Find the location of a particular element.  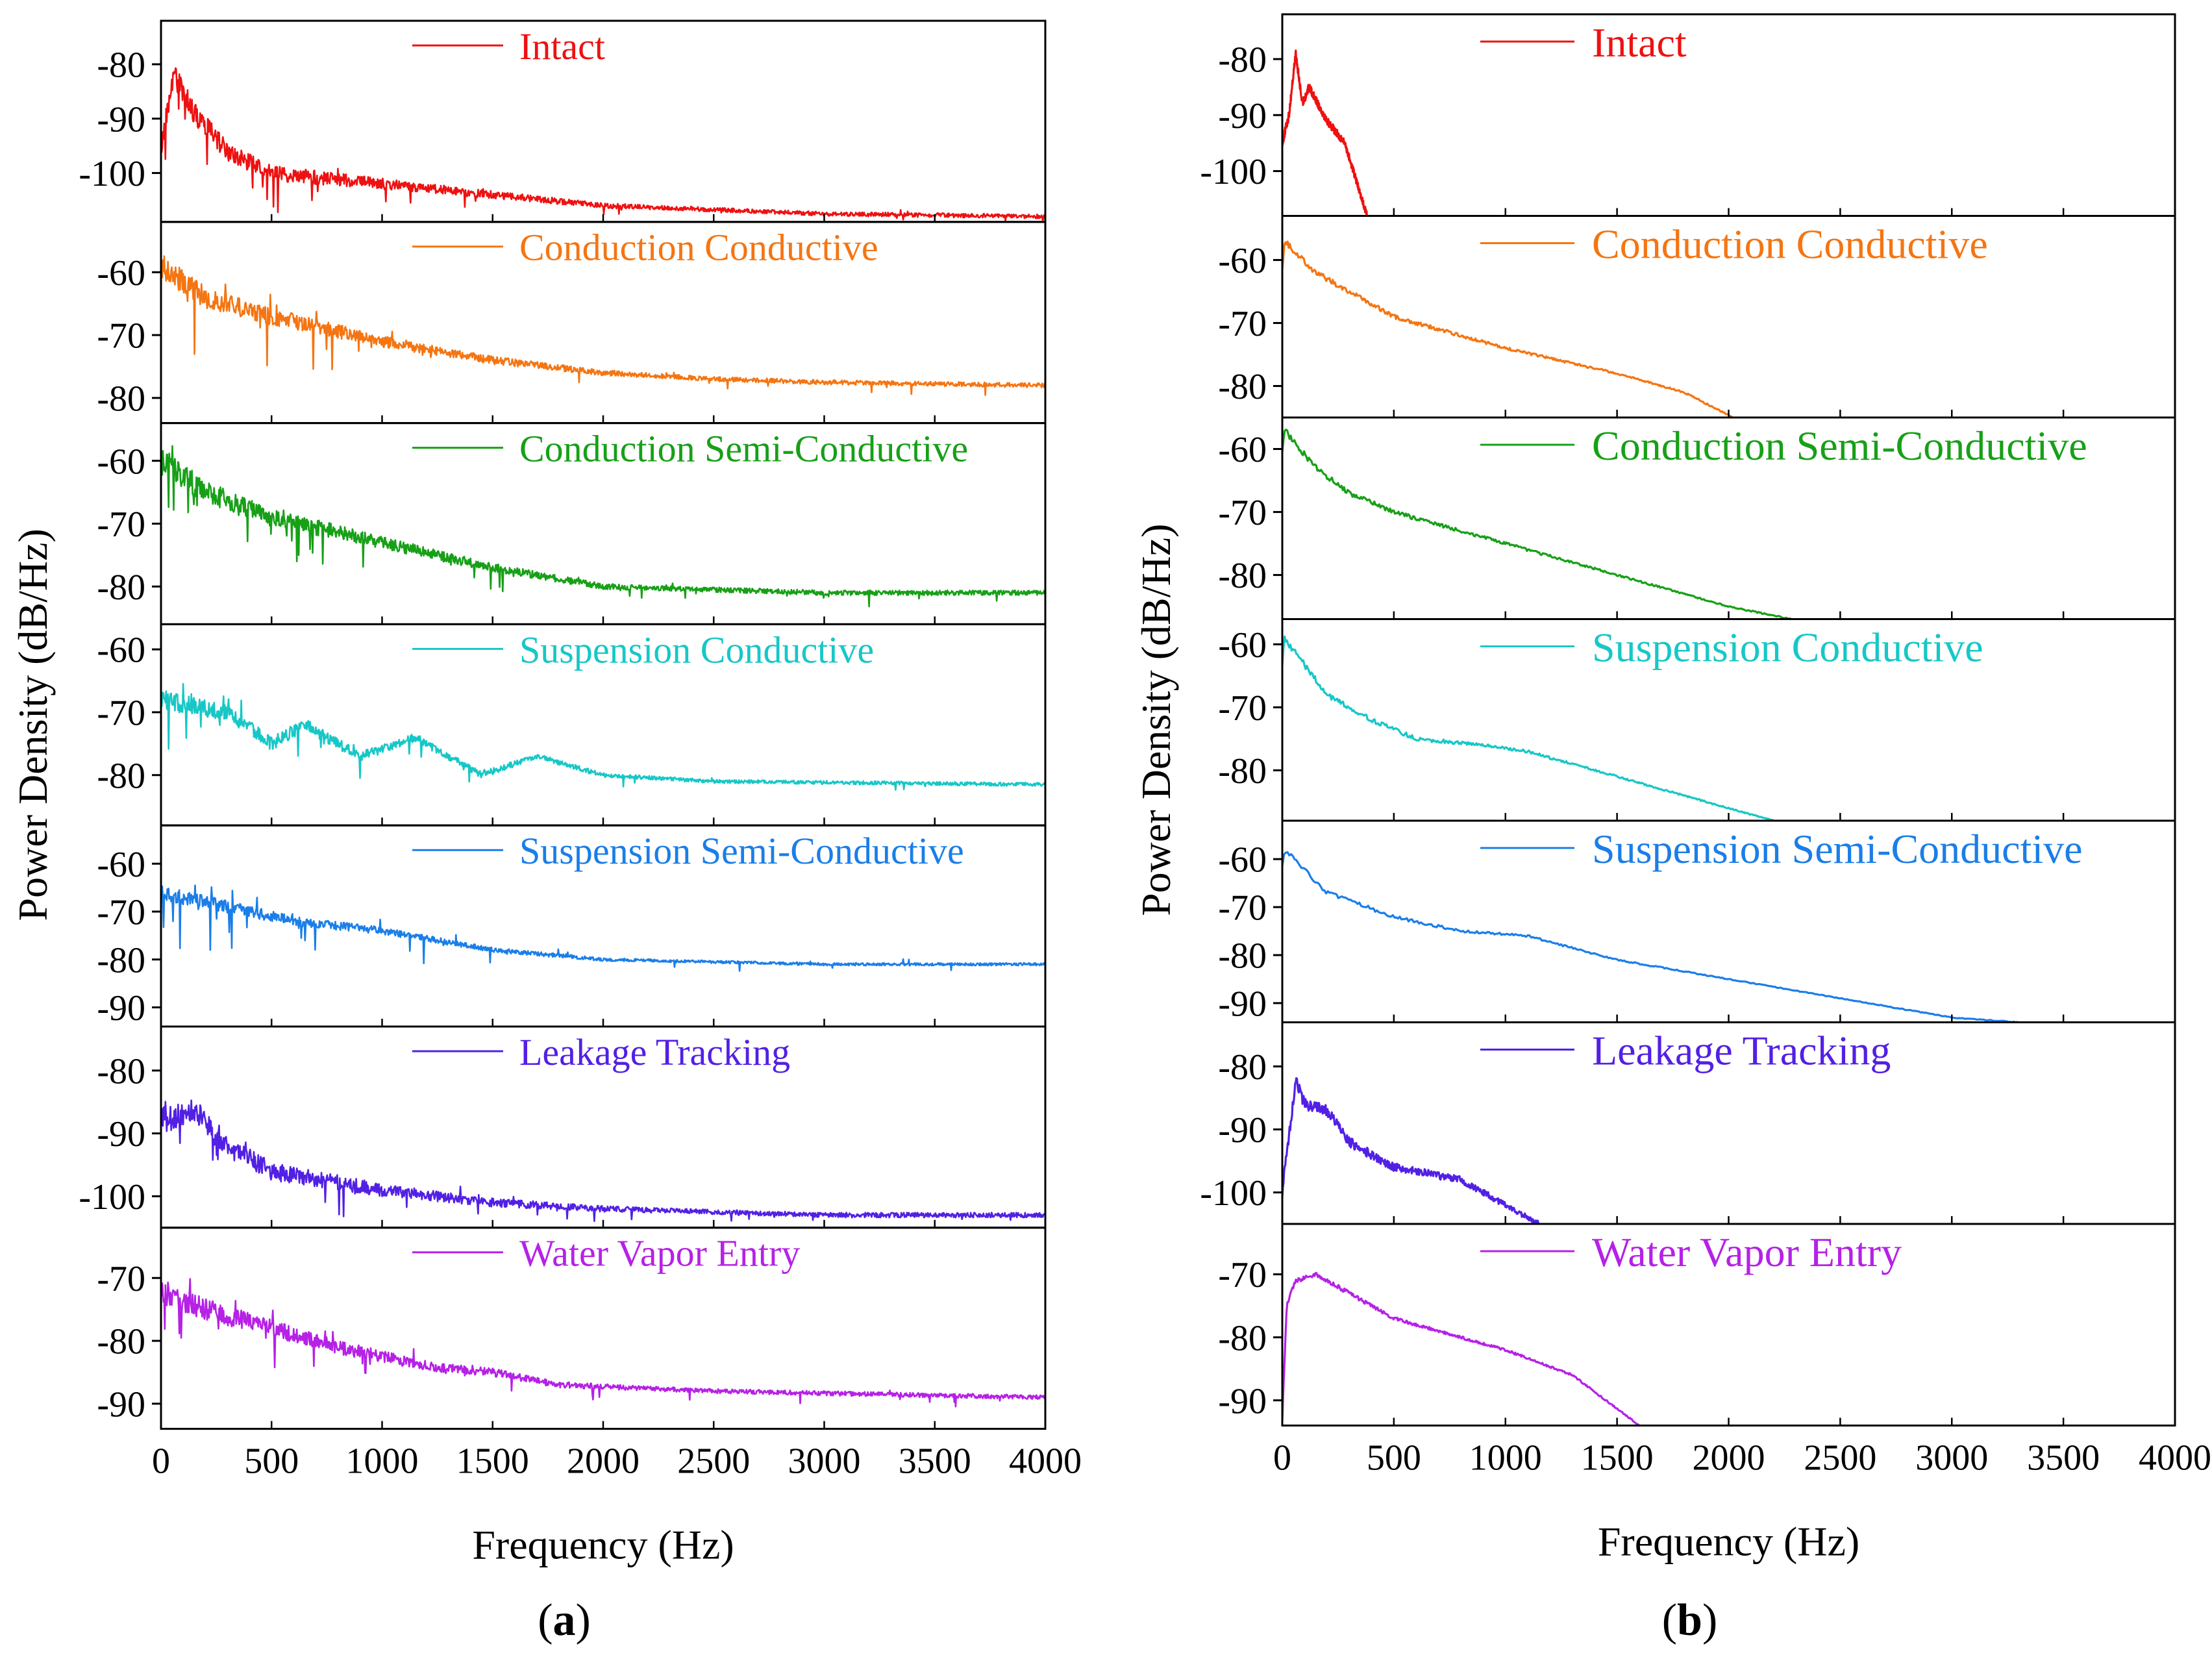

subplot-b-5: -60 -70 -80 -90 Suspension Semi-Conductive is located at coordinates (1697, 922).